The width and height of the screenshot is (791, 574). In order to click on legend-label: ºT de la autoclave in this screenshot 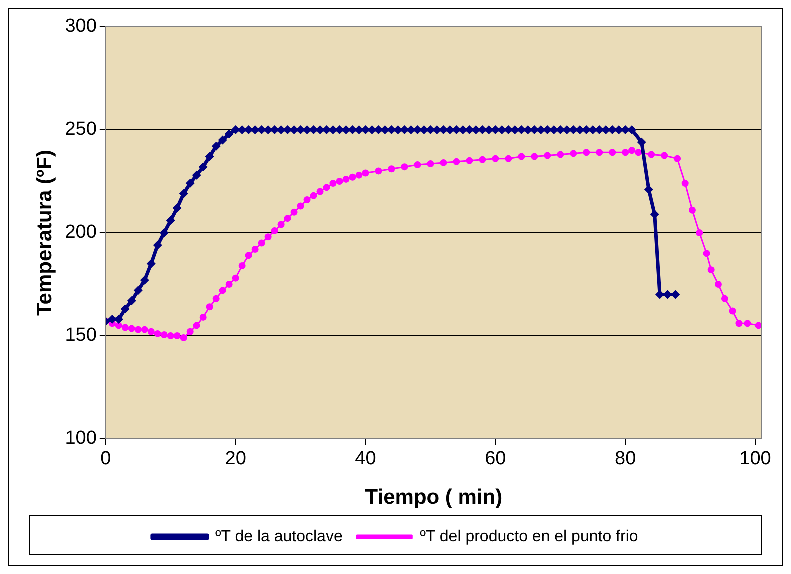, I will do `click(279, 537)`.